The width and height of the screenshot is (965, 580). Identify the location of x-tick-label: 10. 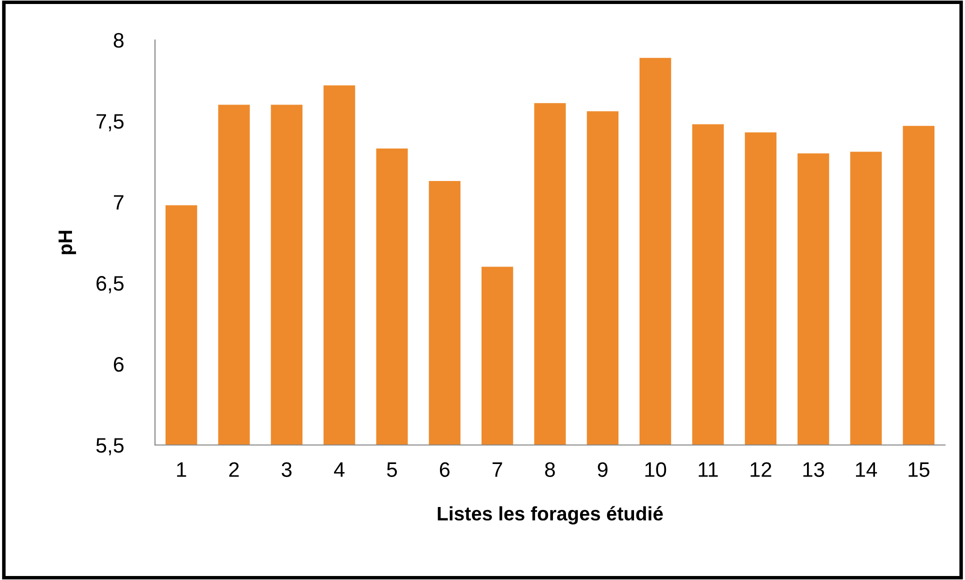
(655, 469).